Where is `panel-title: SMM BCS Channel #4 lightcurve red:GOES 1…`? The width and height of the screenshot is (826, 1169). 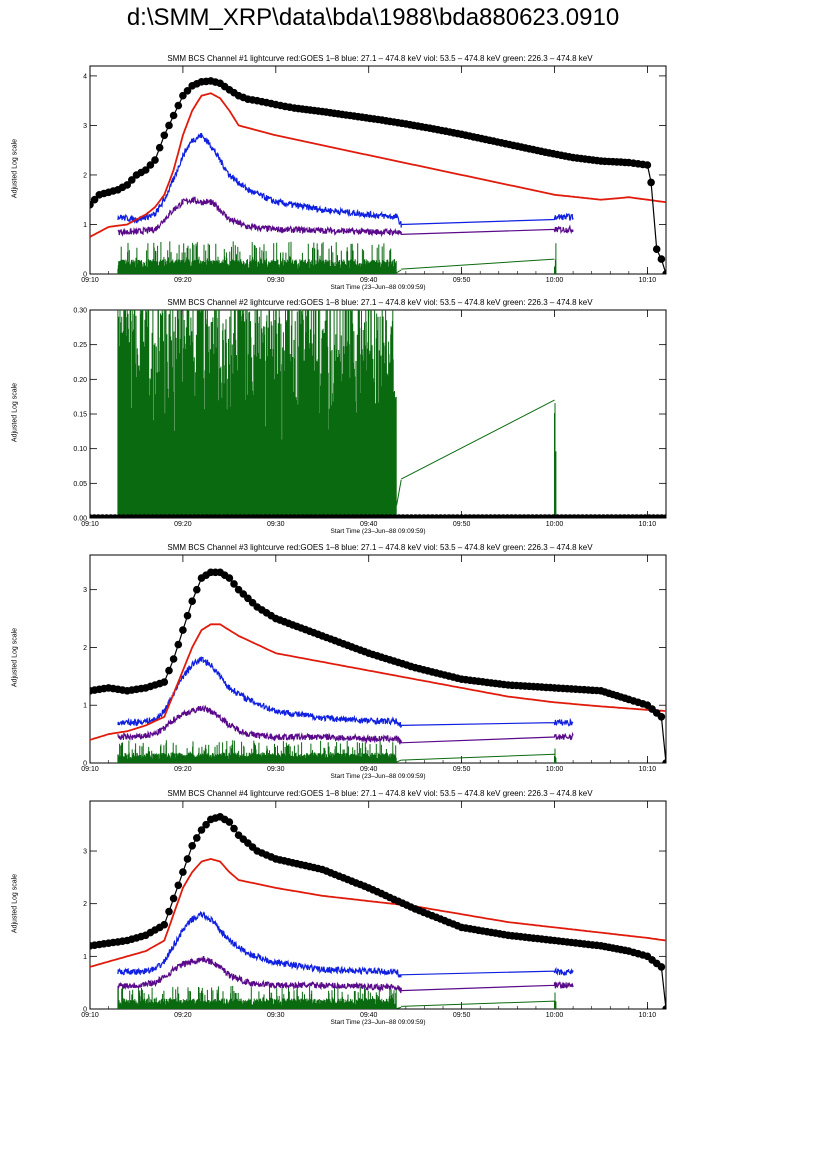 panel-title: SMM BCS Channel #4 lightcurve red:GOES 1… is located at coordinates (380, 793).